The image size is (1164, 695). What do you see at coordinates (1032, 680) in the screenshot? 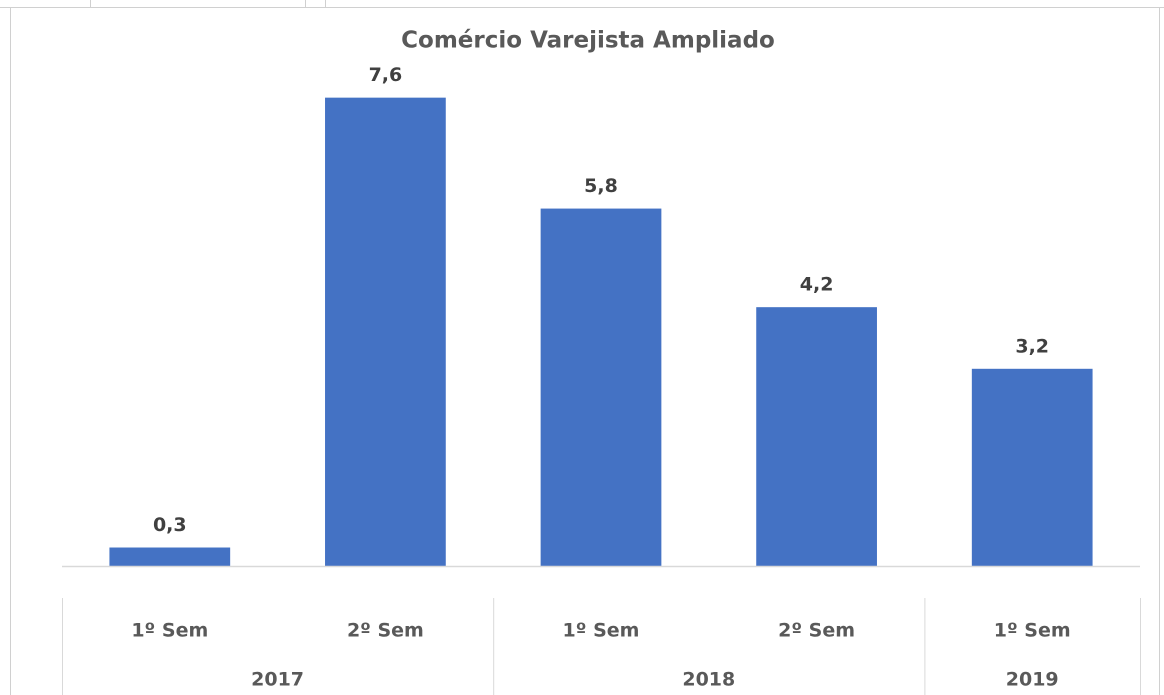
I see `group-label: 2019` at bounding box center [1032, 680].